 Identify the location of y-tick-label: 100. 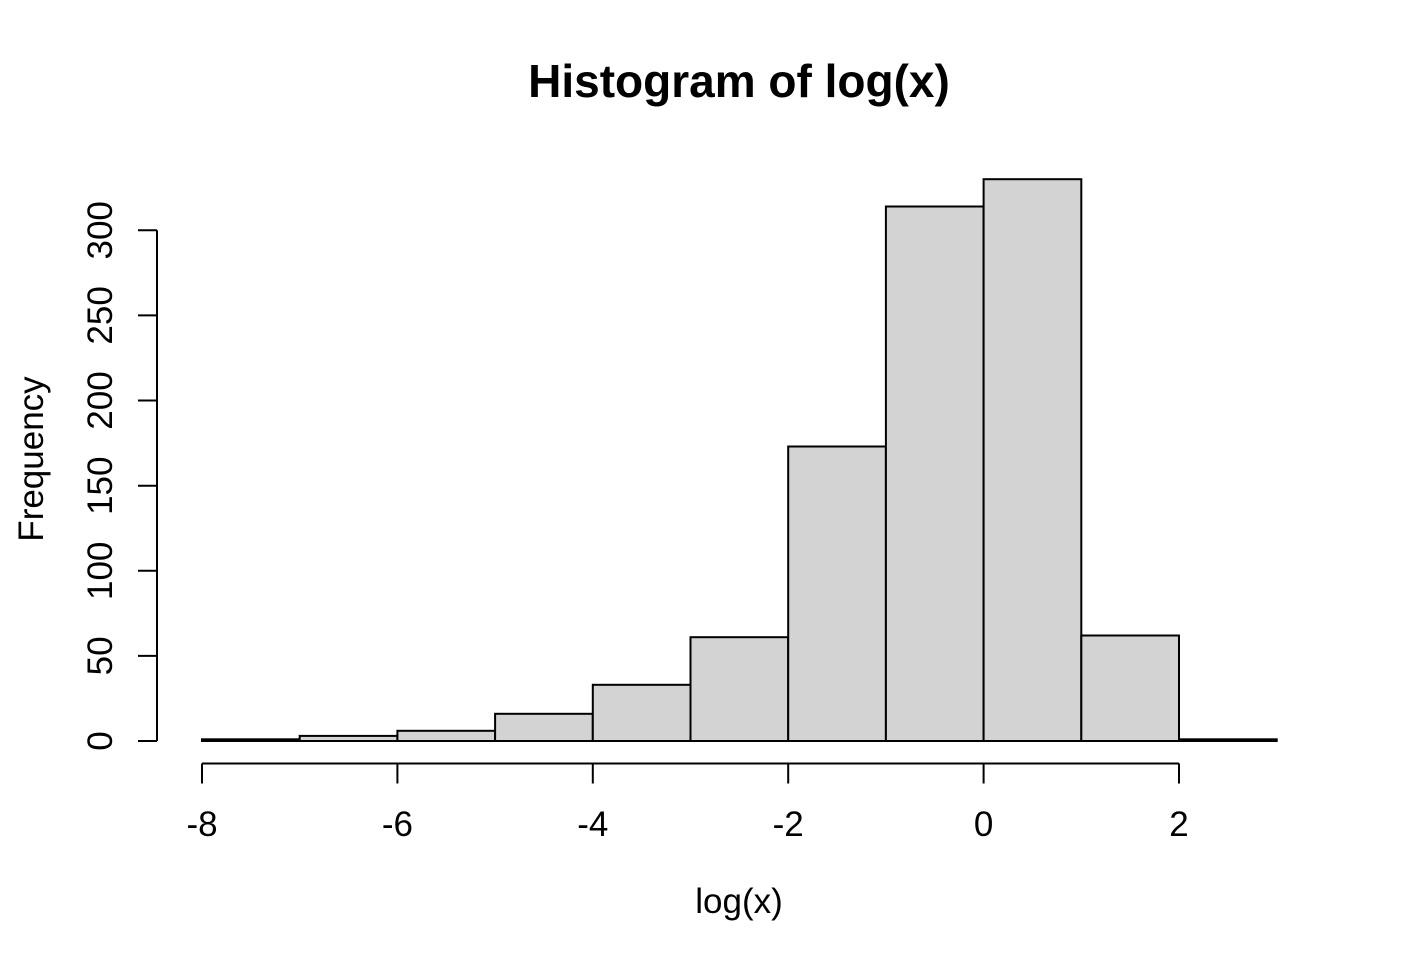
(100, 571).